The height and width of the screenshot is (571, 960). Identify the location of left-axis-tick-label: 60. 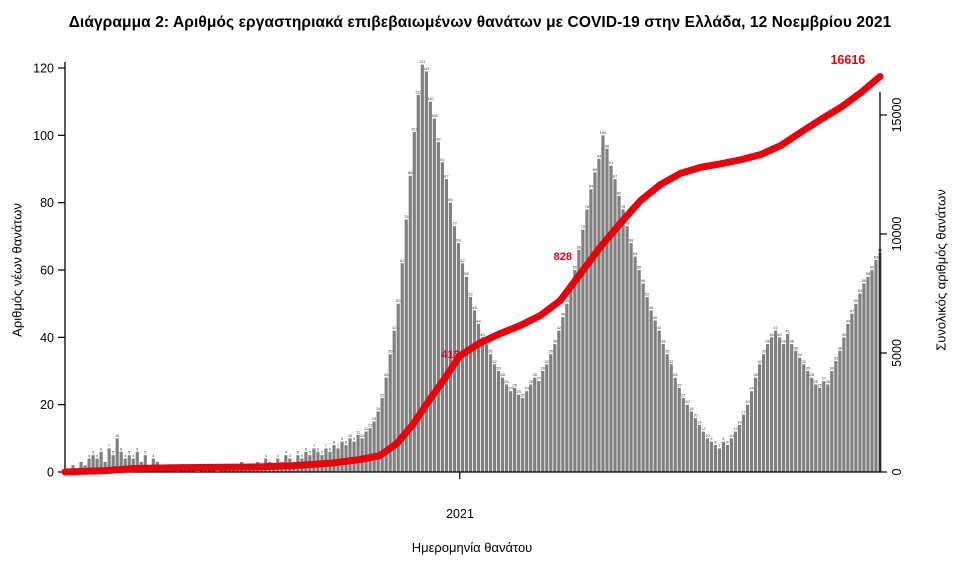
(47, 271).